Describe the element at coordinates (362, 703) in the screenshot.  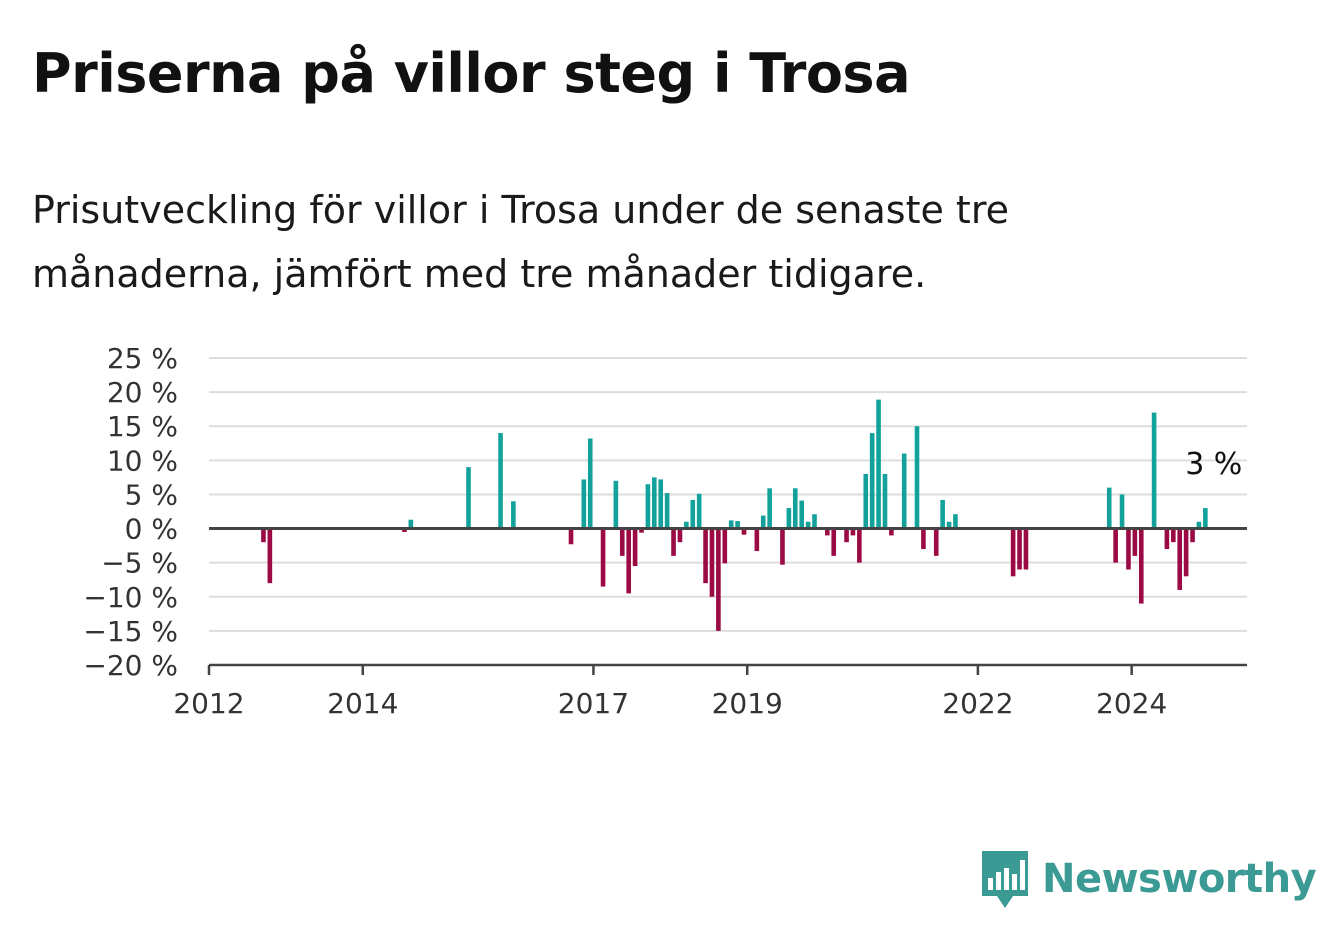
I see `x-tick-label: 2014` at that location.